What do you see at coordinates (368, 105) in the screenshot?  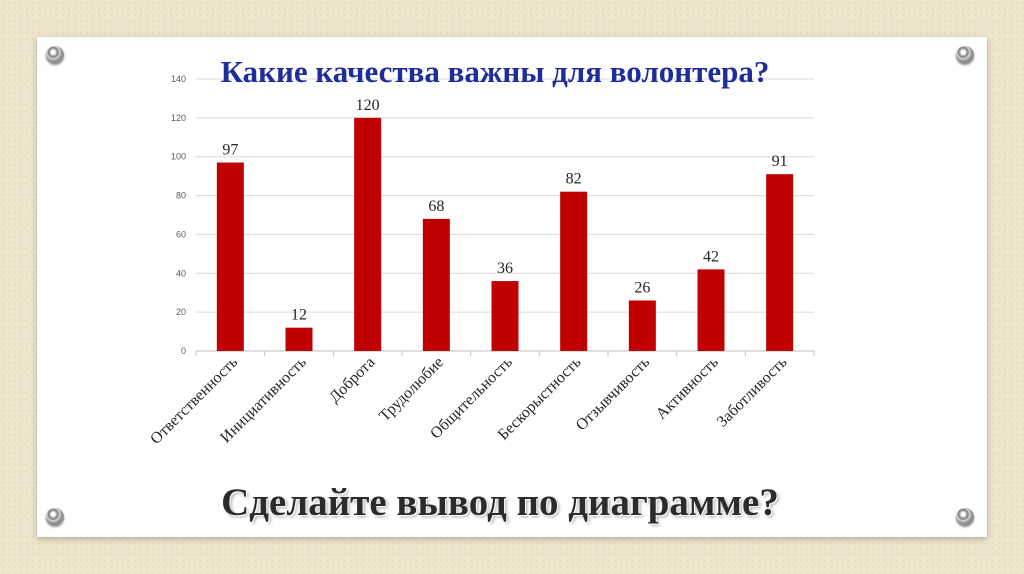 I see `data-label: 120` at bounding box center [368, 105].